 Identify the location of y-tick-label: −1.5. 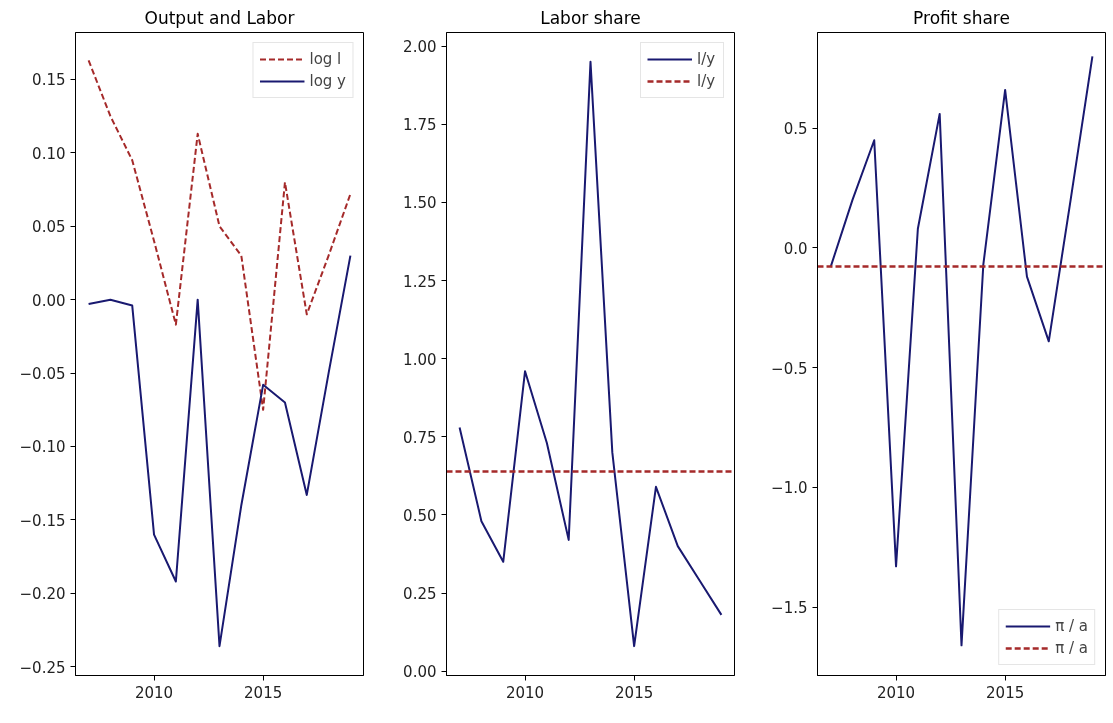
(789, 608).